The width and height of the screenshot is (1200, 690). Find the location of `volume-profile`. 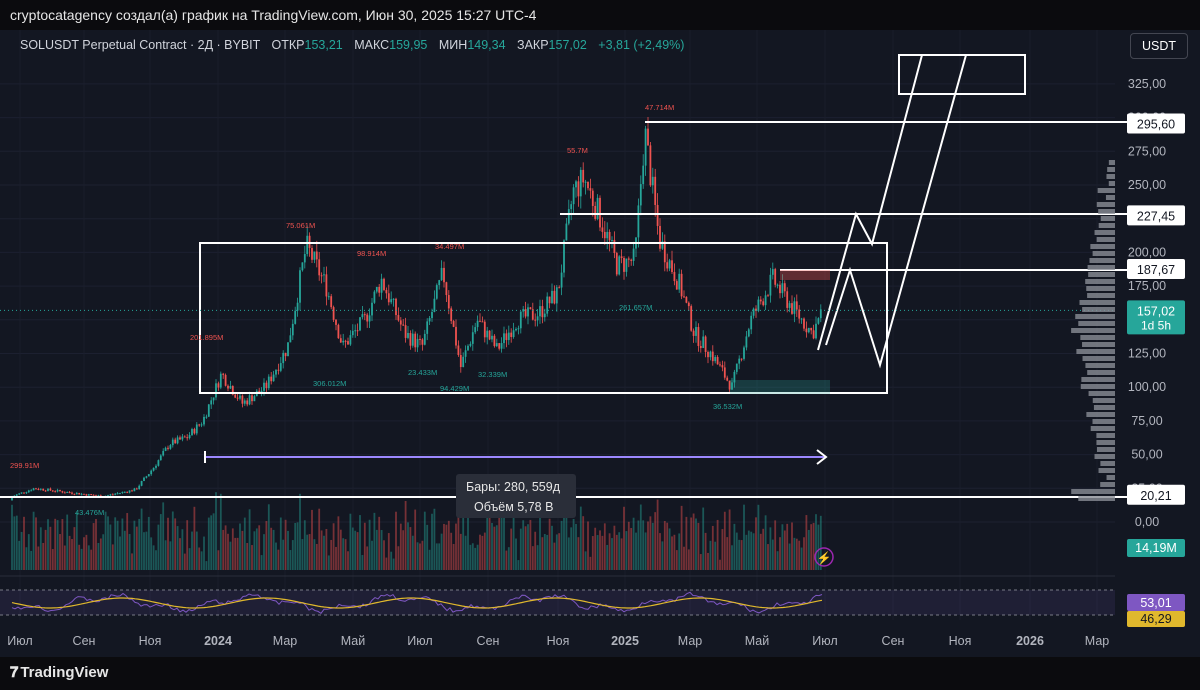

volume-profile is located at coordinates (1093, 330).